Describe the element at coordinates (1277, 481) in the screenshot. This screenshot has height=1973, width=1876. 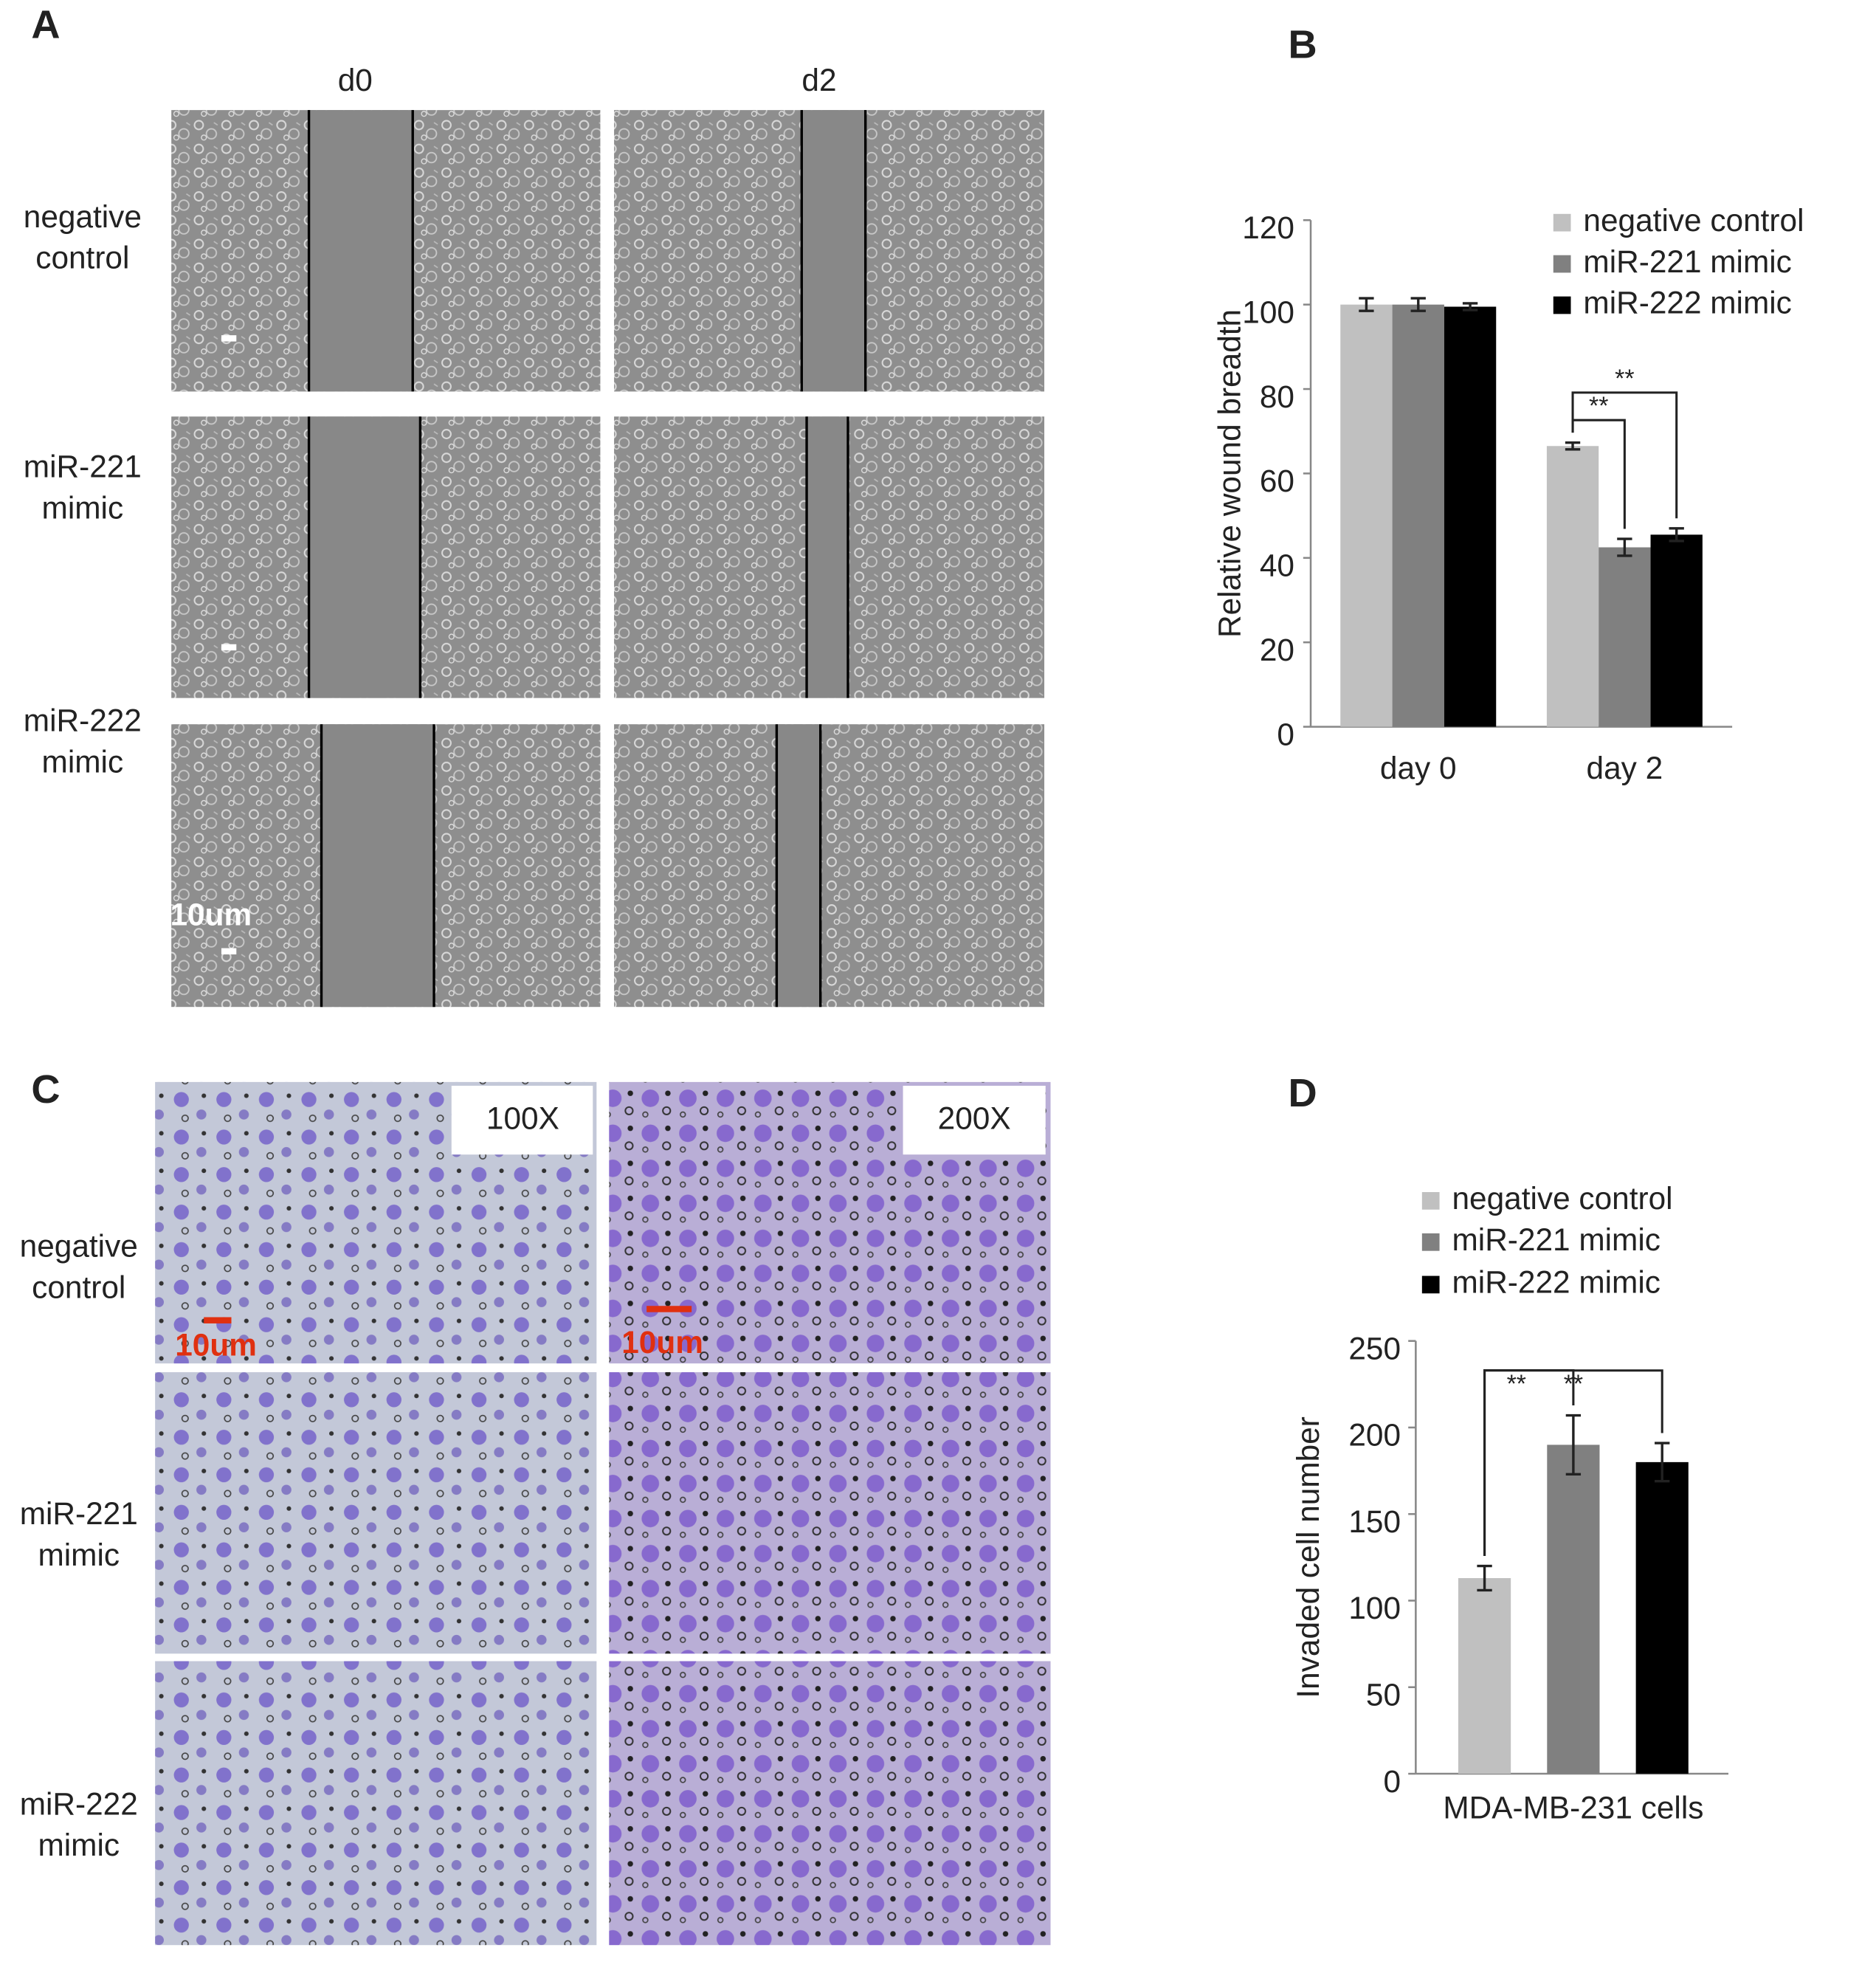
I see `y-tick-label: 60` at that location.